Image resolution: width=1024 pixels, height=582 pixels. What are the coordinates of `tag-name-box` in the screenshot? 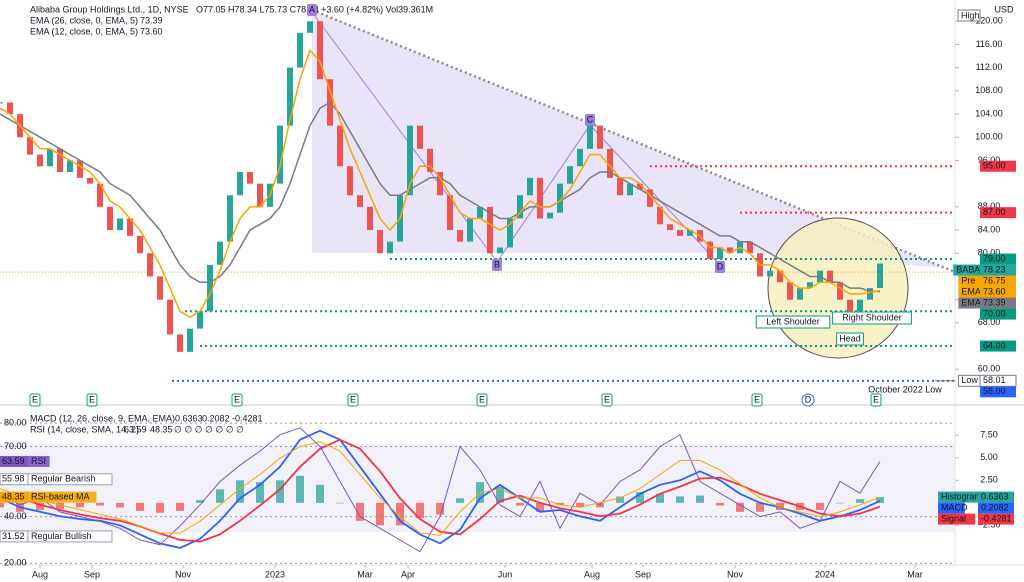 It's located at (957, 519).